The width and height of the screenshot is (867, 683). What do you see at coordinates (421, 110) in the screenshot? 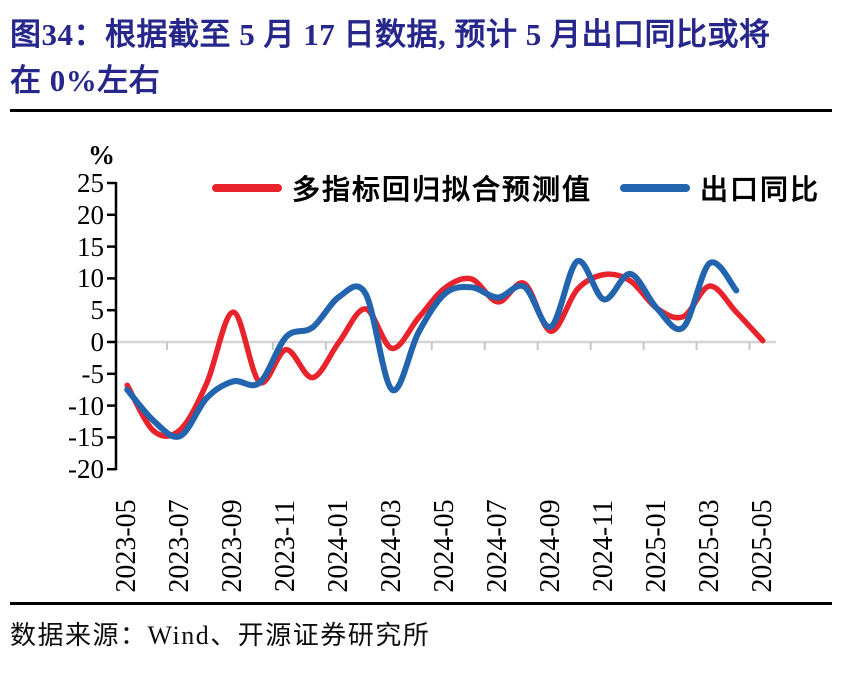
I see `title-divider` at bounding box center [421, 110].